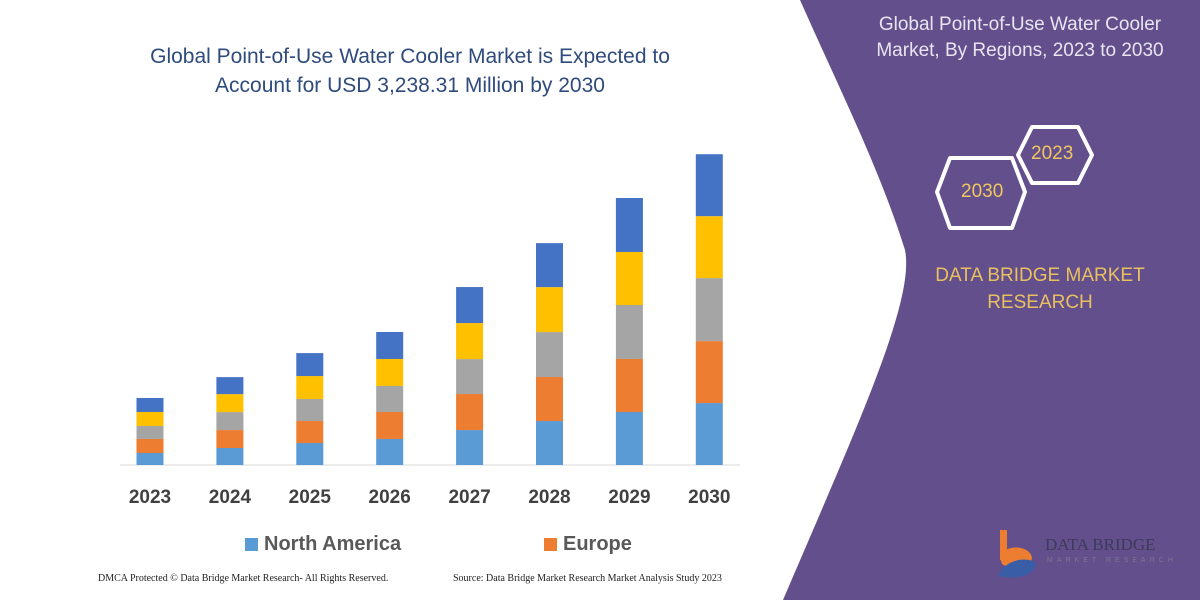 This screenshot has width=1200, height=600. Describe the element at coordinates (549, 497) in the screenshot. I see `x-tick-label: 2028` at that location.